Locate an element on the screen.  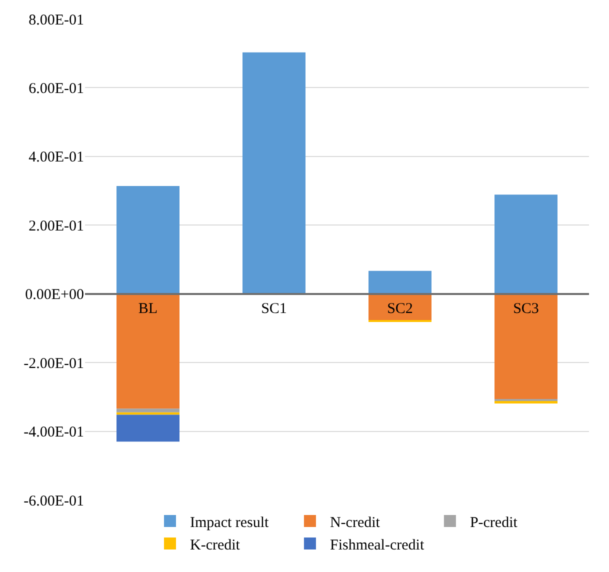
legend-label: Fishmeal-credit is located at coordinates (377, 545).